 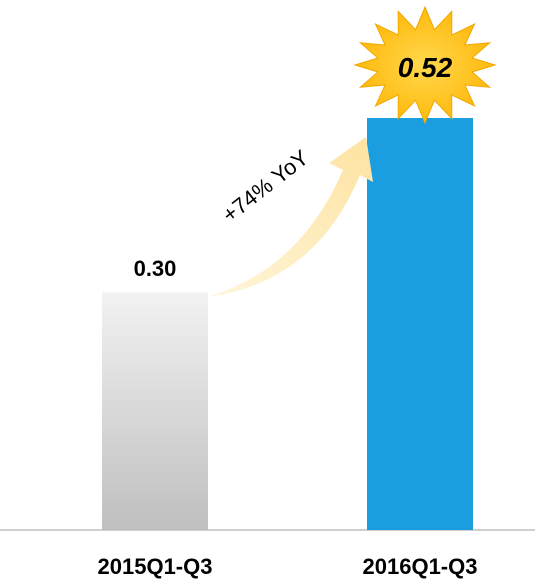 I want to click on data-label-2015q1-q3: 0.30, so click(x=155, y=268).